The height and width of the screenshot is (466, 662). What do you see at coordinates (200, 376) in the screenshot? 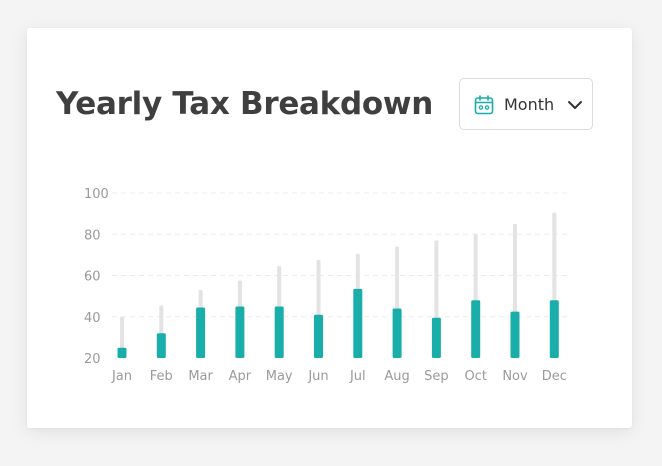
I see `x-tick-label: Mar` at bounding box center [200, 376].